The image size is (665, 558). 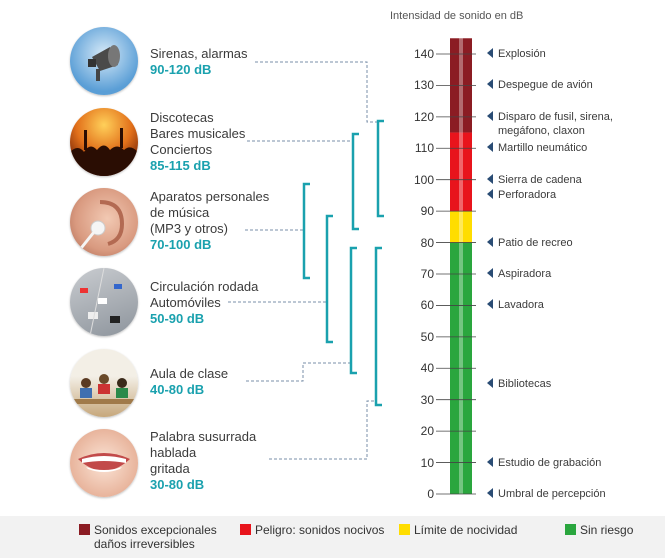 I want to click on source-line: Conciertos, so click(x=181, y=149).